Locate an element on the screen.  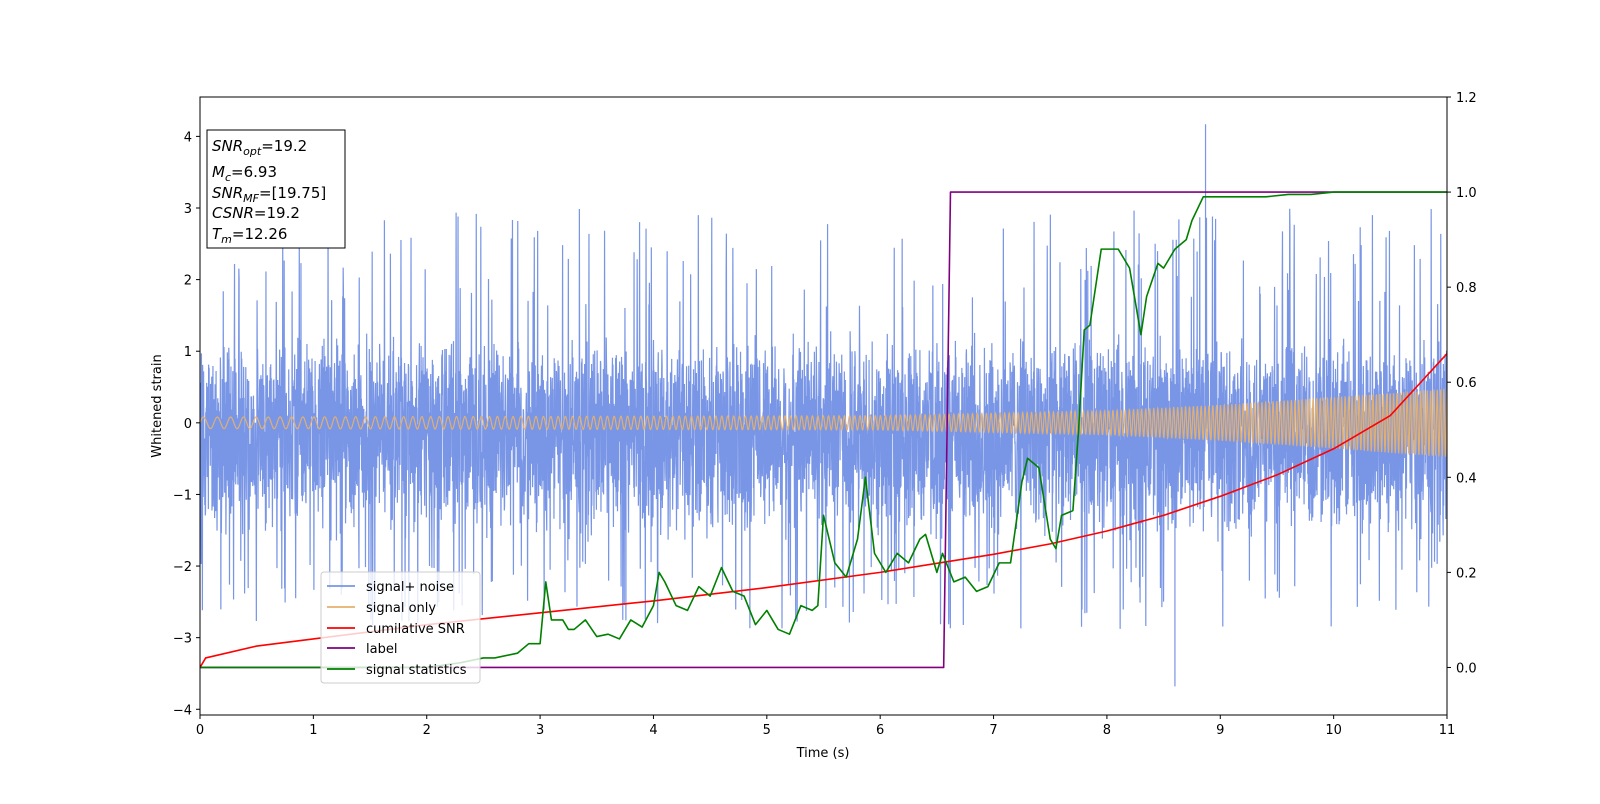
series-signal-only-line is located at coordinates (823, 422).